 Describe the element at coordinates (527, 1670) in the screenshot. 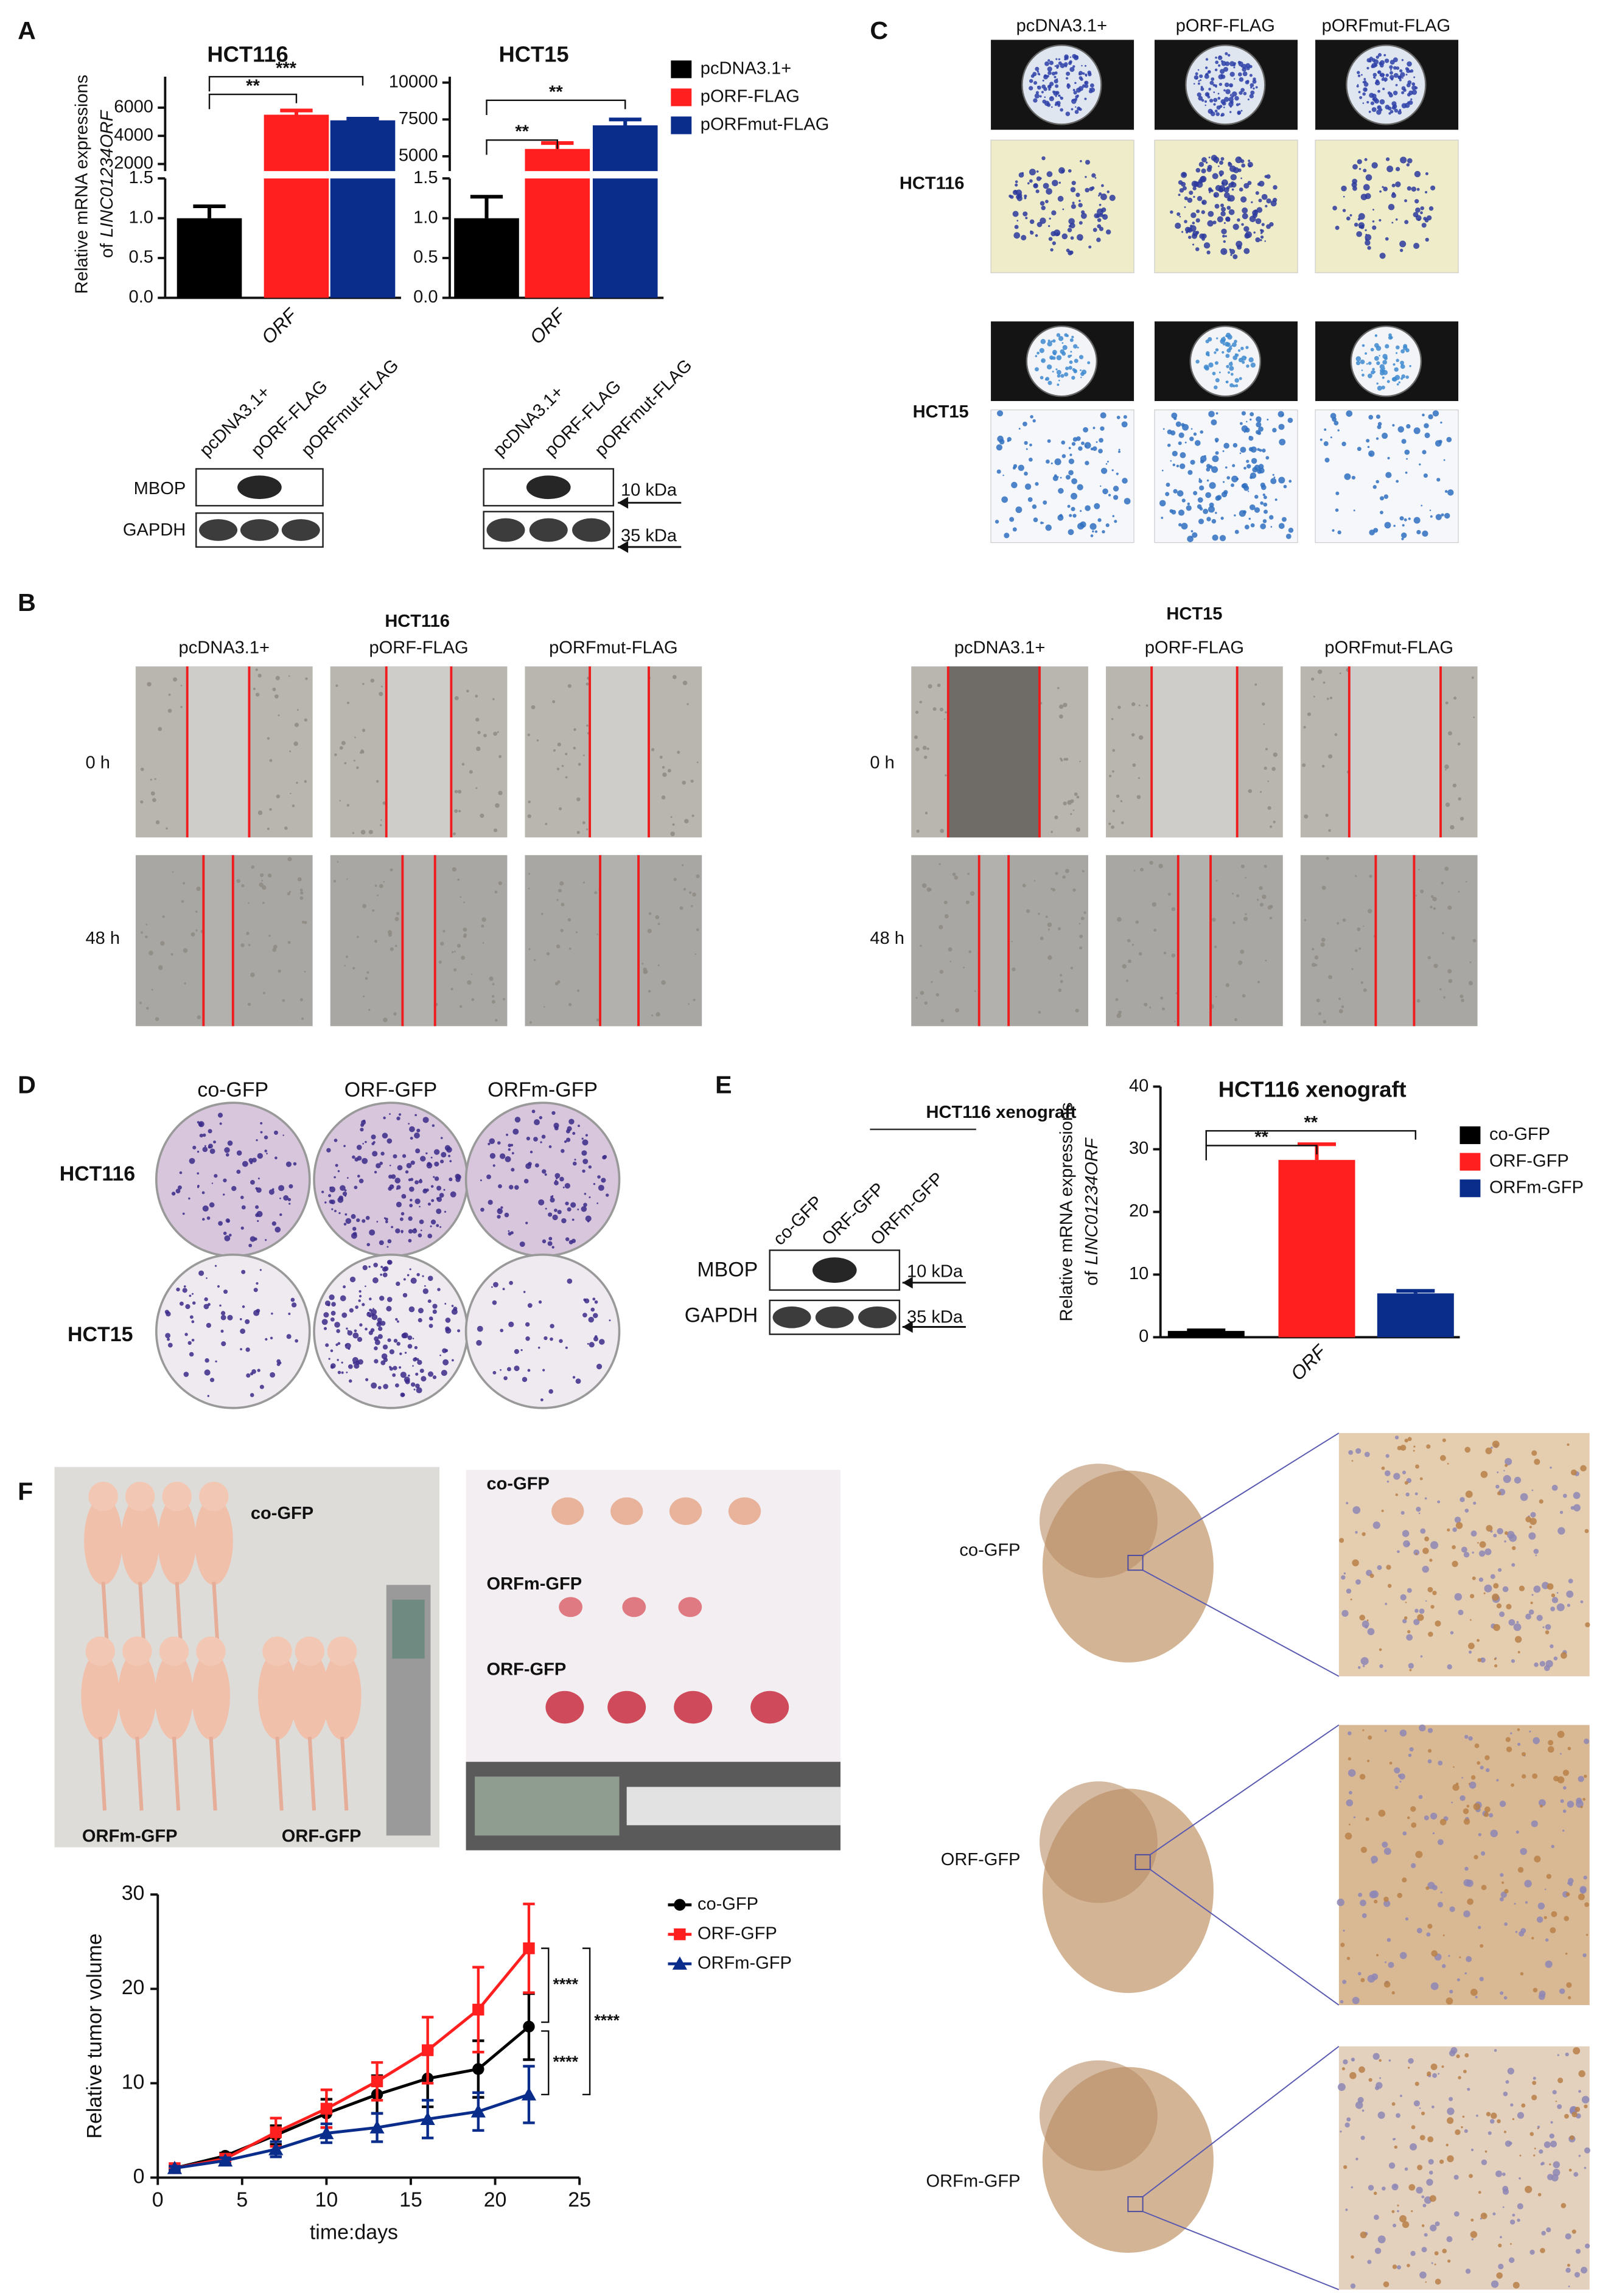

I see `photo-label: ORF-GFP` at that location.